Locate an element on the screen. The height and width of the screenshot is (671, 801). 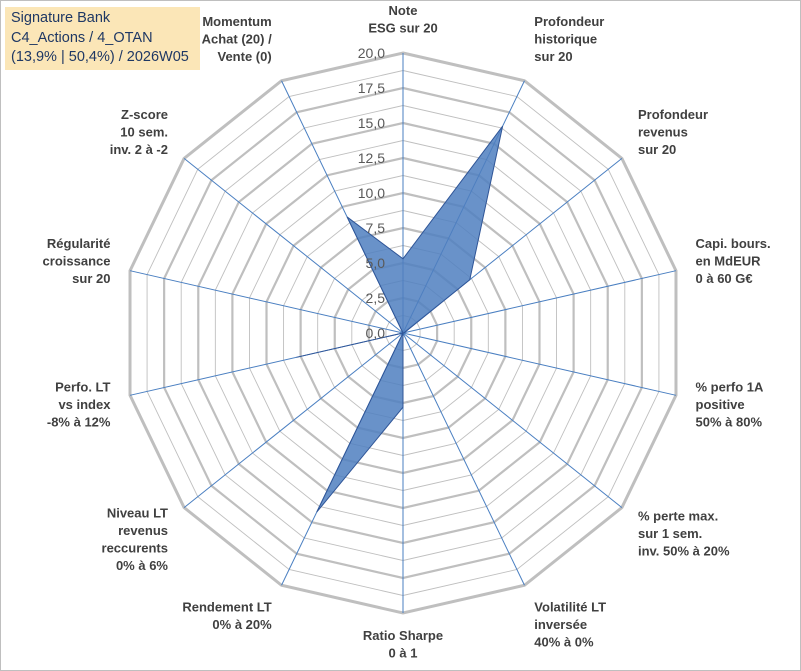
axis-label-line: Perfo. LT is located at coordinates (82, 386).